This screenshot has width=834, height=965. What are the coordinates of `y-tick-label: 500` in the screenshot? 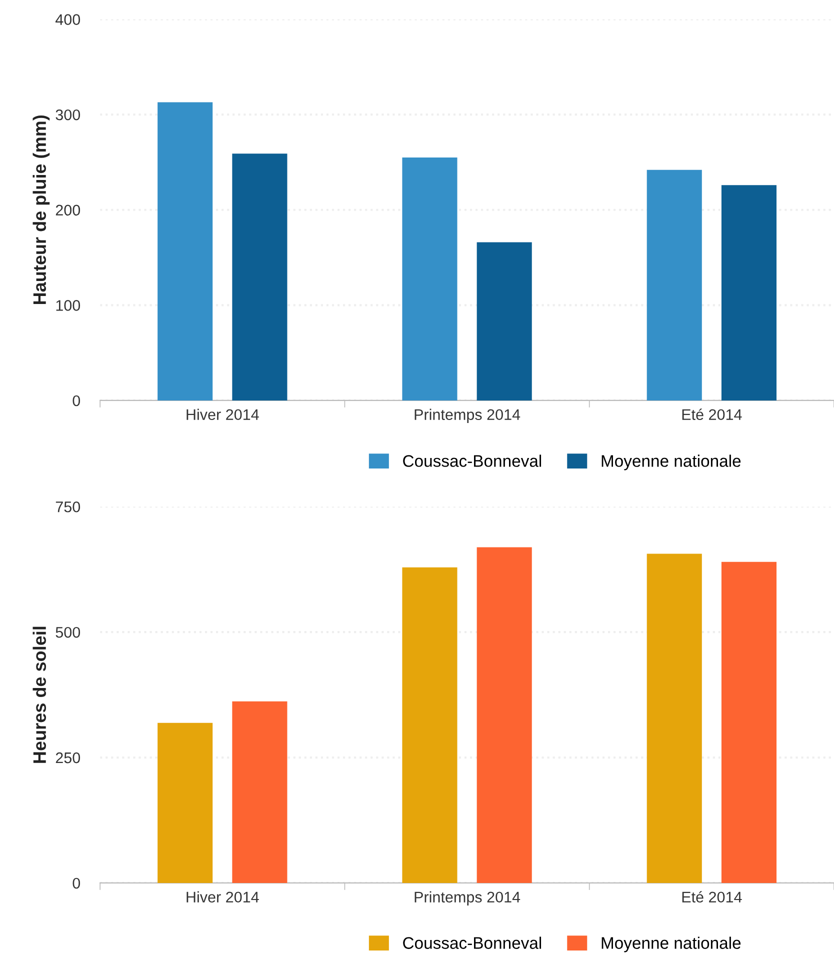 It's located at (68, 632).